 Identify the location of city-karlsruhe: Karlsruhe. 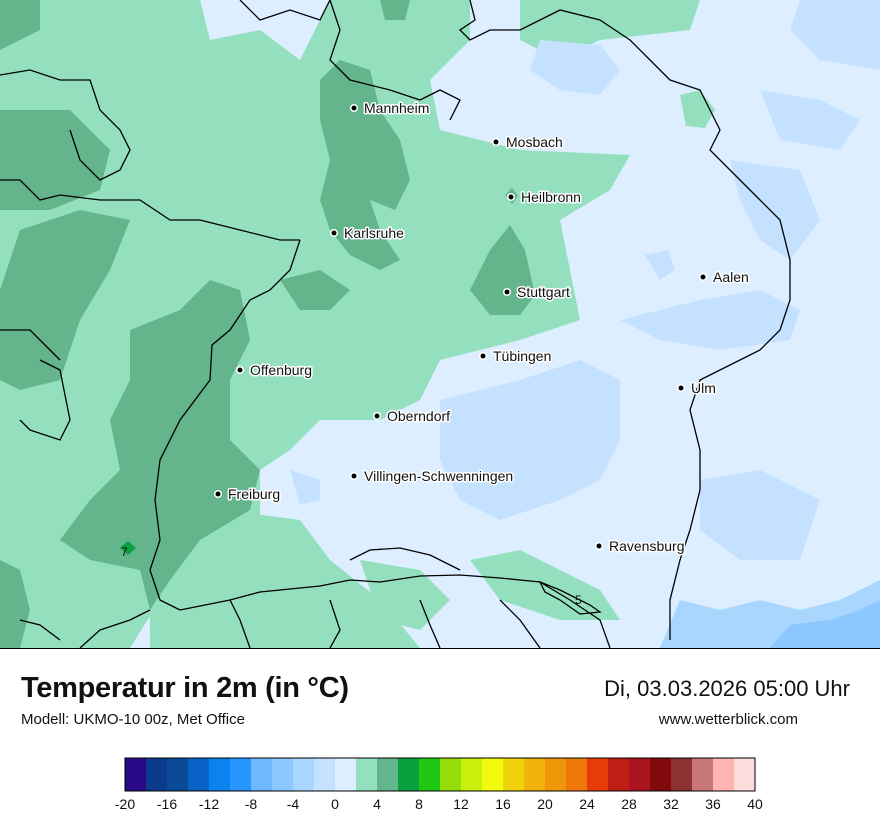
(368, 233).